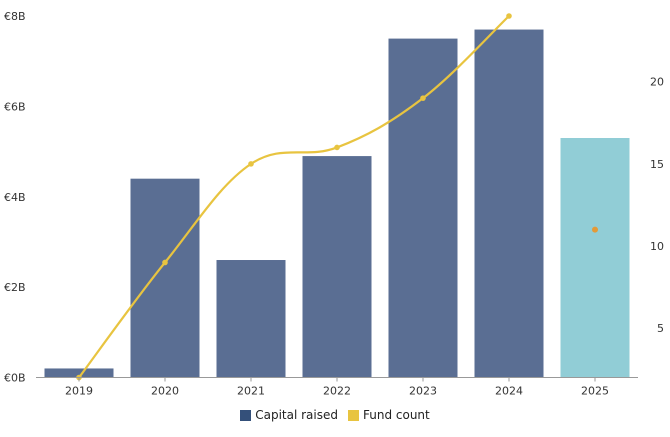  What do you see at coordinates (165, 391) in the screenshot?
I see `x-tick-label: 2020` at bounding box center [165, 391].